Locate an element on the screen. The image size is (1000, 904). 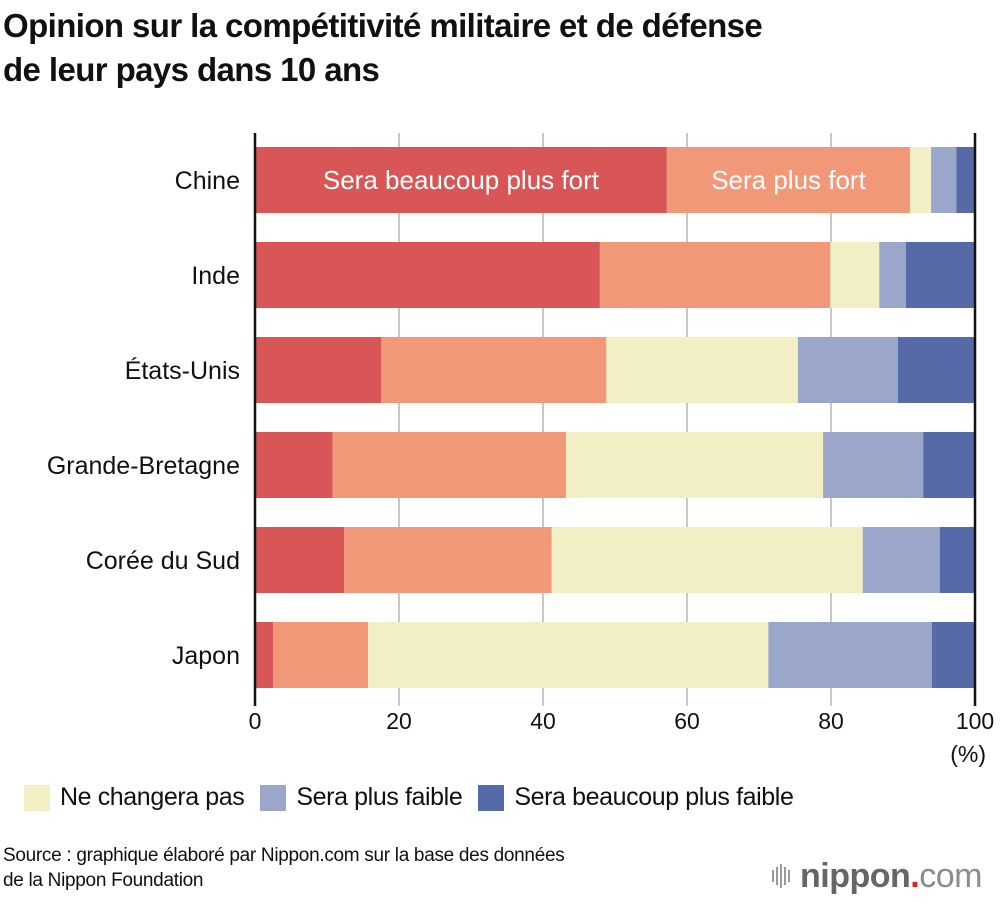
x-tick-label: 0 is located at coordinates (255, 721).